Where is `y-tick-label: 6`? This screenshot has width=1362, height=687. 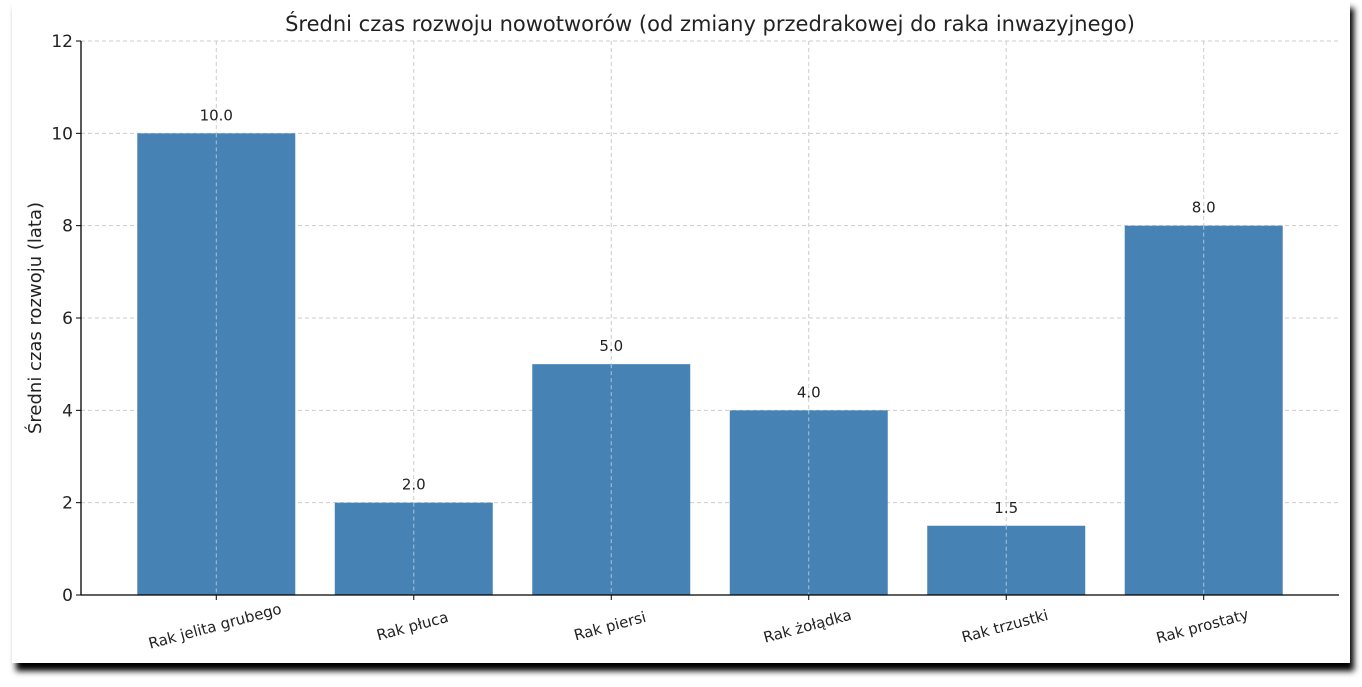 y-tick-label: 6 is located at coordinates (67, 319).